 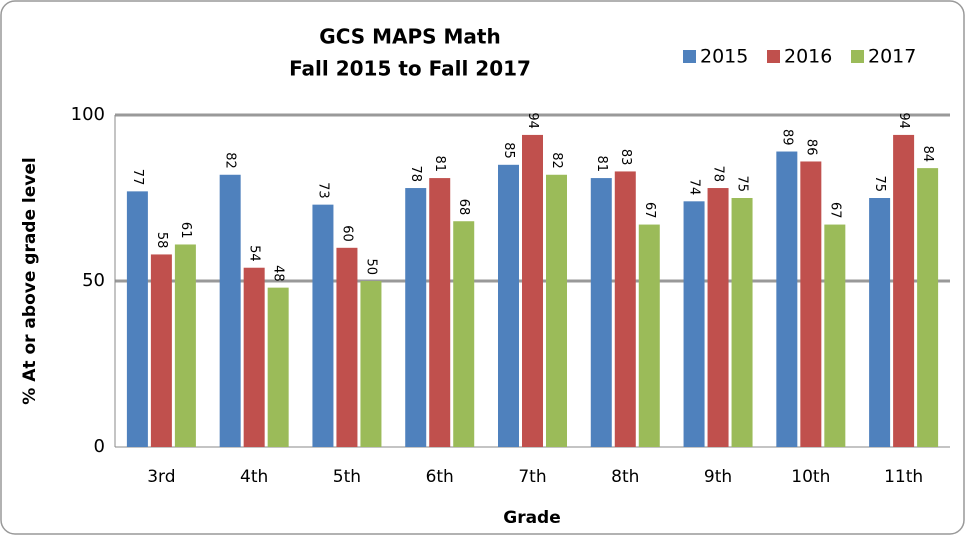 I want to click on x-tick-label: 6th, so click(x=440, y=477).